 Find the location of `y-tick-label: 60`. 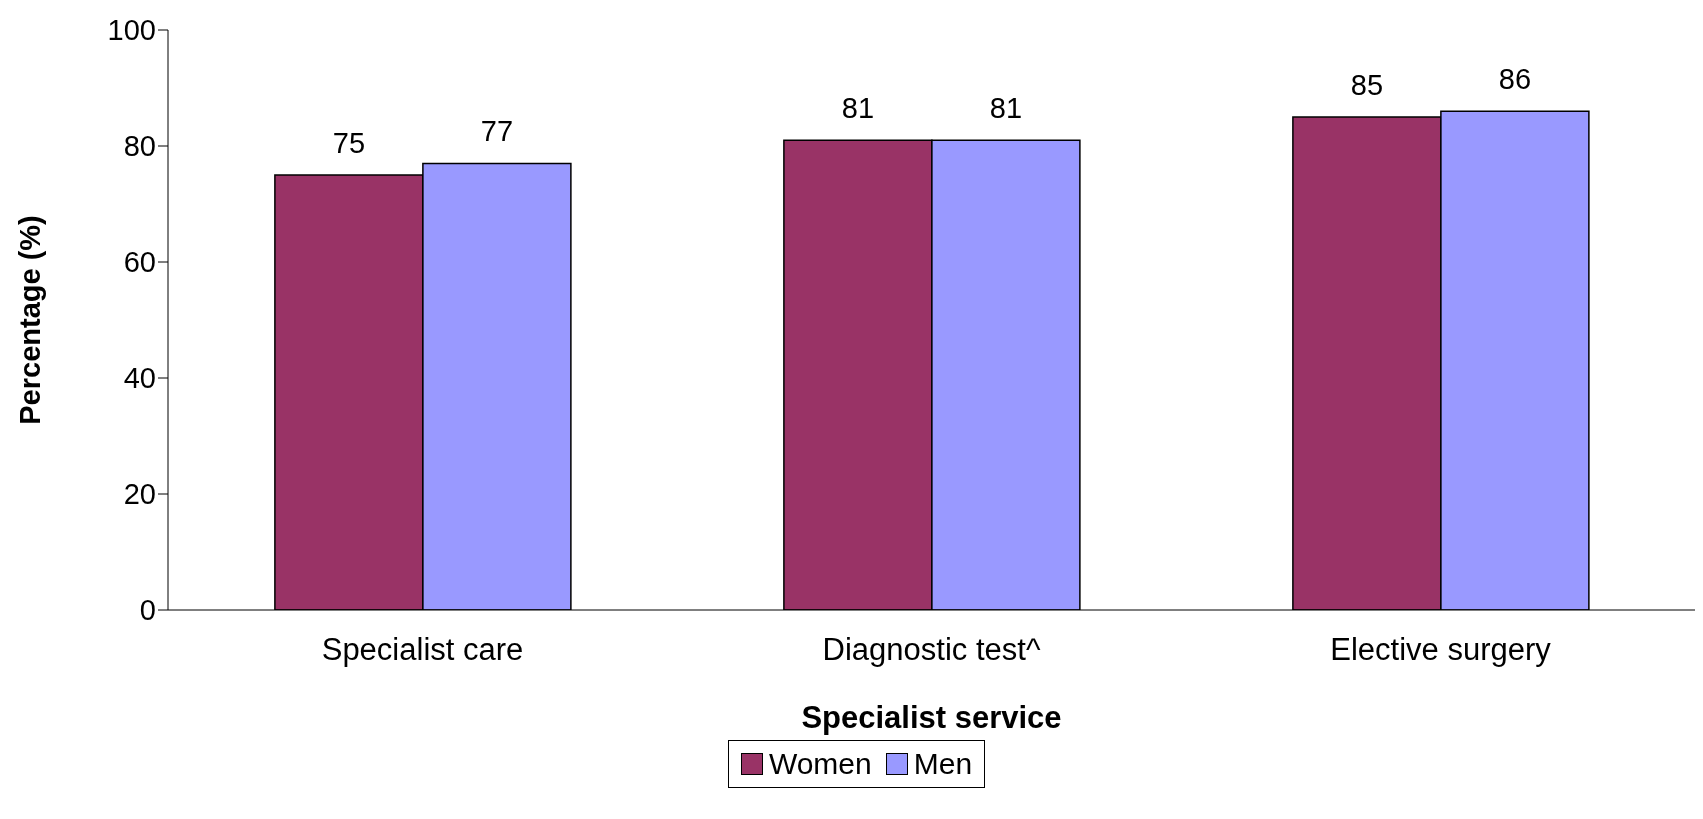

y-tick-label: 60 is located at coordinates (139, 262).